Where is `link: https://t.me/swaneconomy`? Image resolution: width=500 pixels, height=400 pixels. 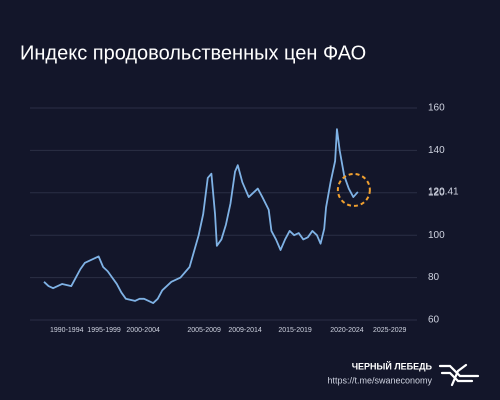 link: https://t.me/swaneconomy is located at coordinates (379, 380).